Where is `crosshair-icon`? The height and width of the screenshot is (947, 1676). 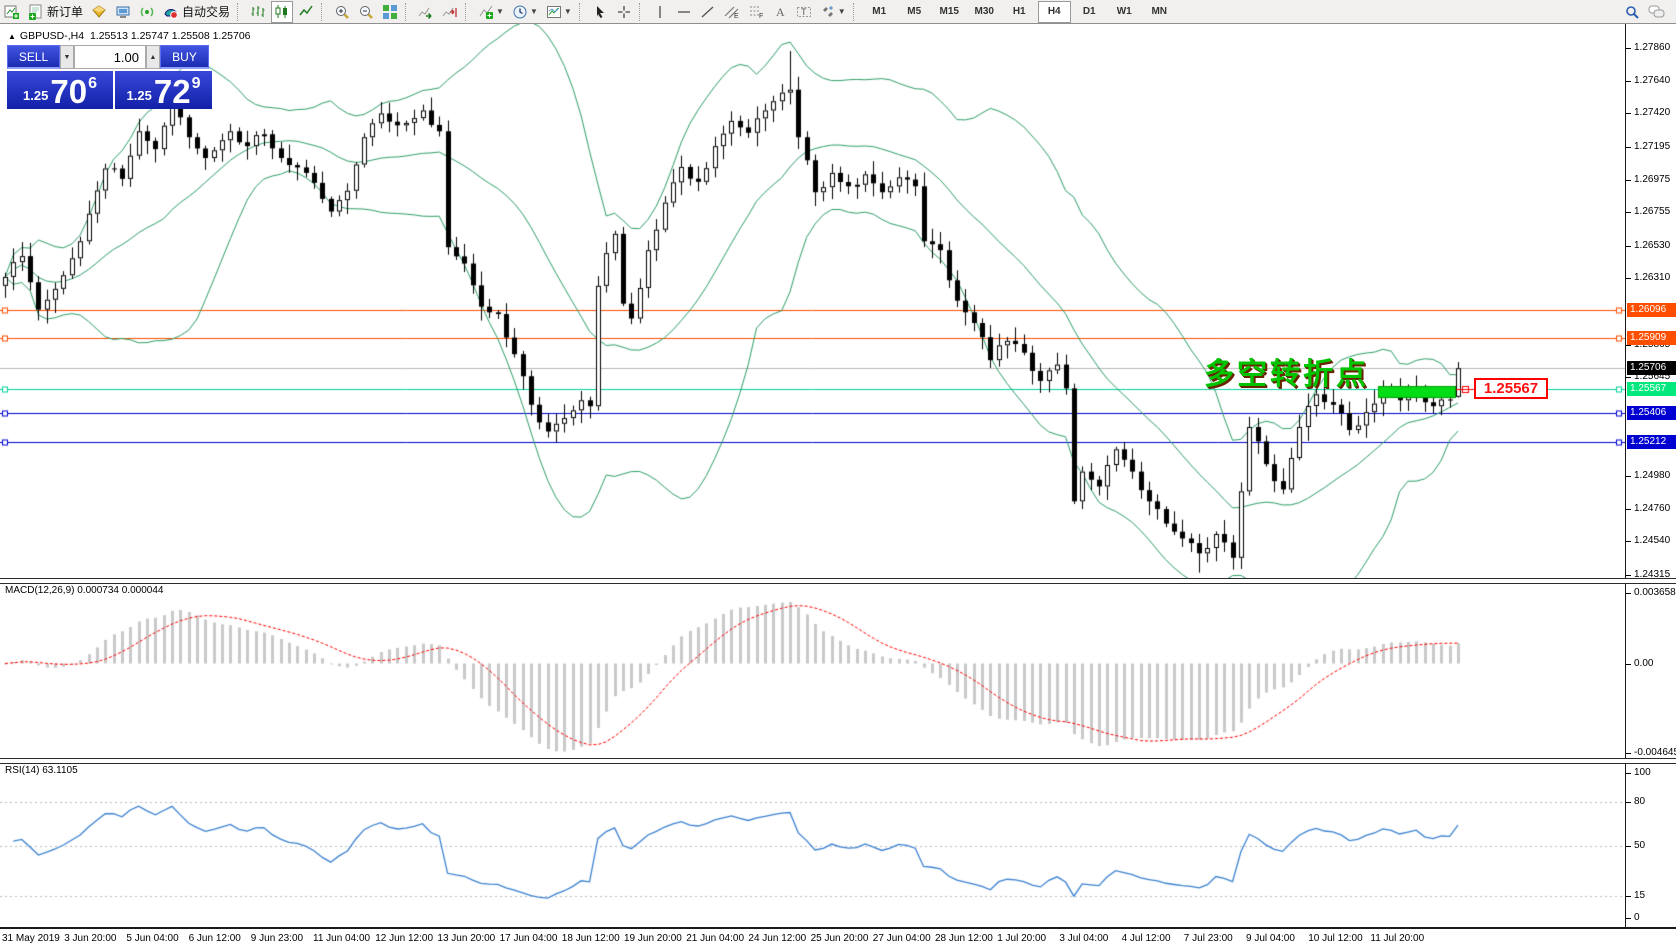 crosshair-icon is located at coordinates (624, 12).